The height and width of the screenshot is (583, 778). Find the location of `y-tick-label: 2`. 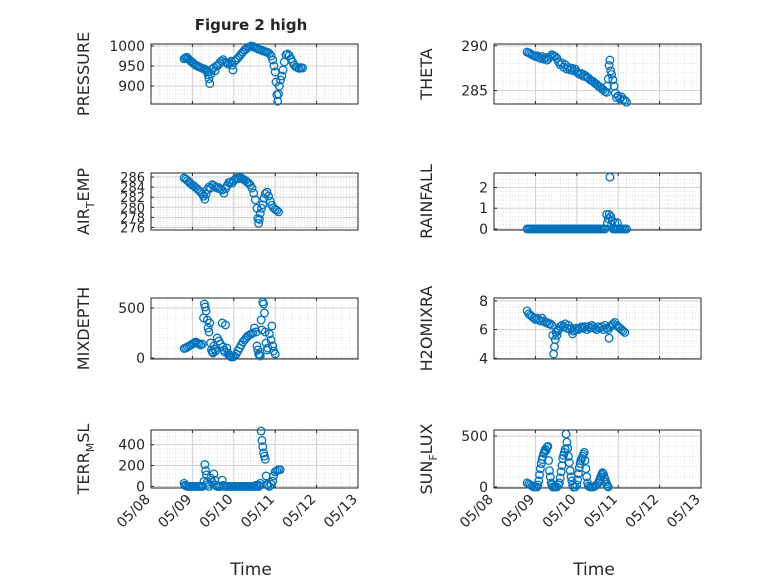

y-tick-label: 2 is located at coordinates (483, 189).